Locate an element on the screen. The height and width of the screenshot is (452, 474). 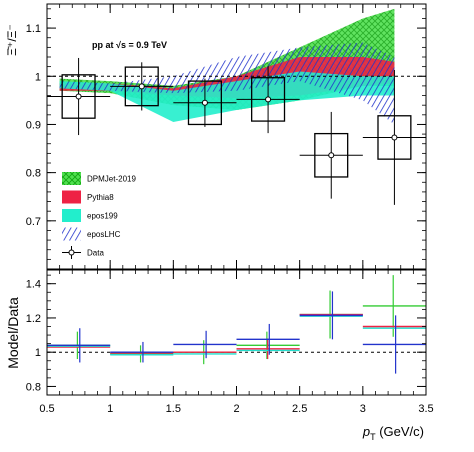
legend: DPMJet-2019 Pythia8 epos199 eposLHC Data is located at coordinates (99, 215).